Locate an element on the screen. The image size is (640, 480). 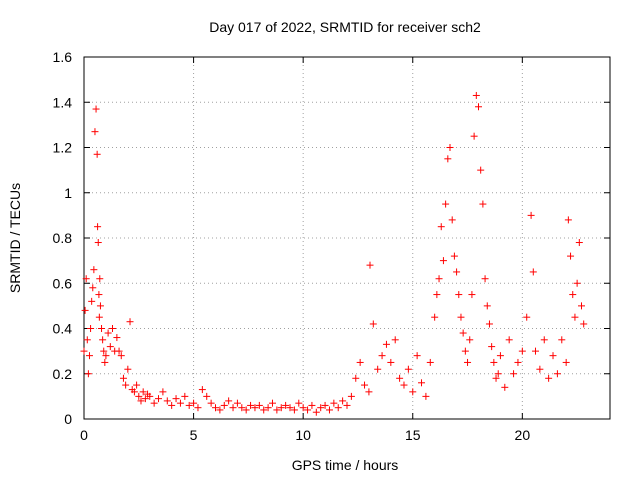
x-tick-label: 20 is located at coordinates (523, 435).